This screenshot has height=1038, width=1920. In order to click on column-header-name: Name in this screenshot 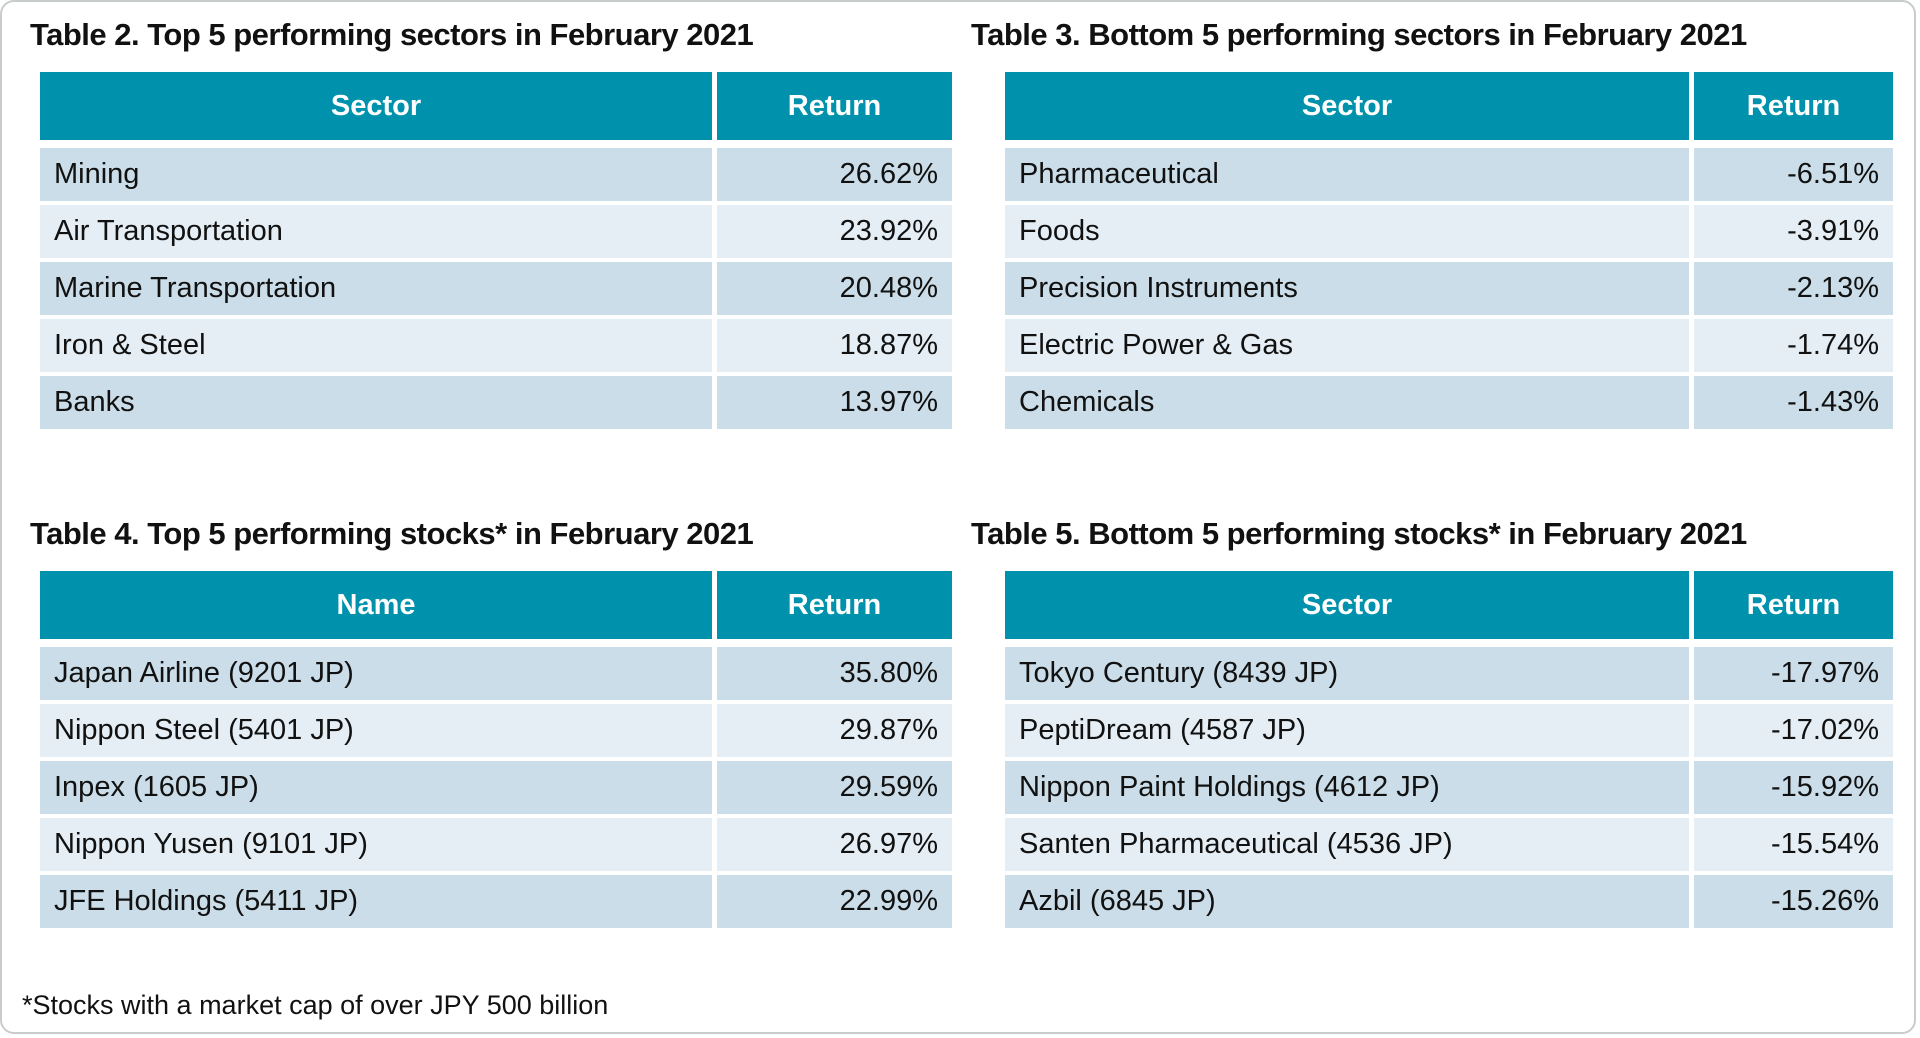, I will do `click(376, 605)`.